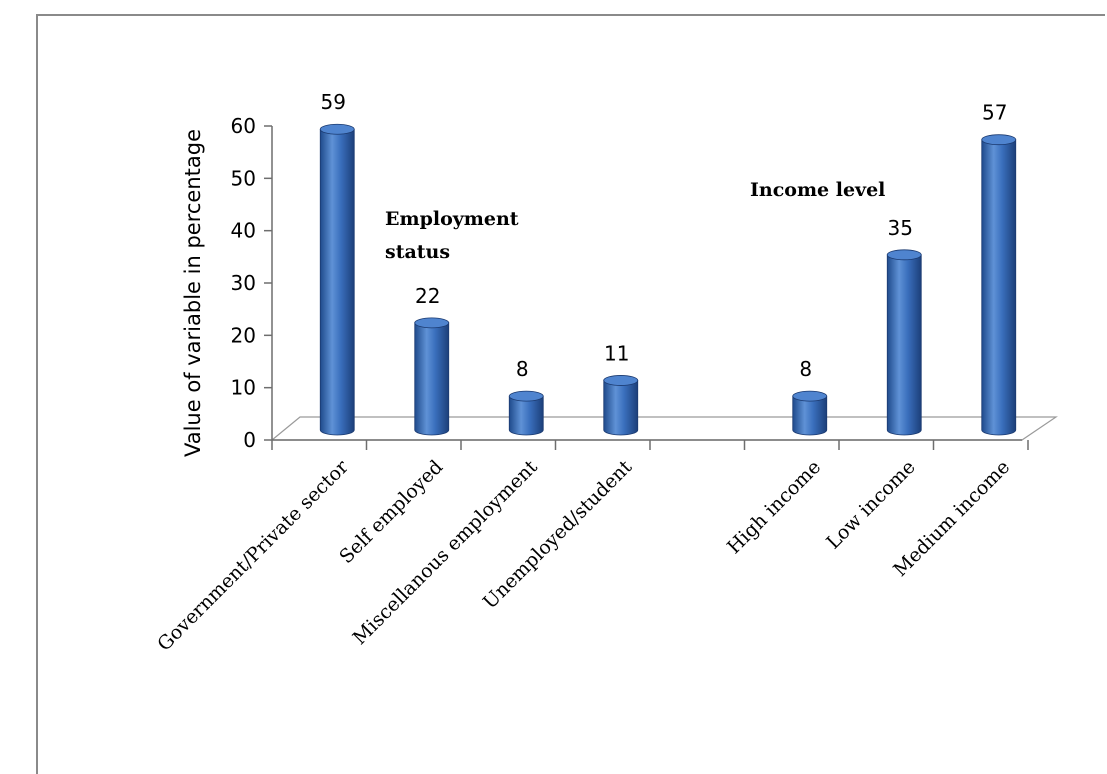 The image size is (1107, 774). What do you see at coordinates (253, 555) in the screenshot?
I see `x-tick-label: Government/Private sector` at bounding box center [253, 555].